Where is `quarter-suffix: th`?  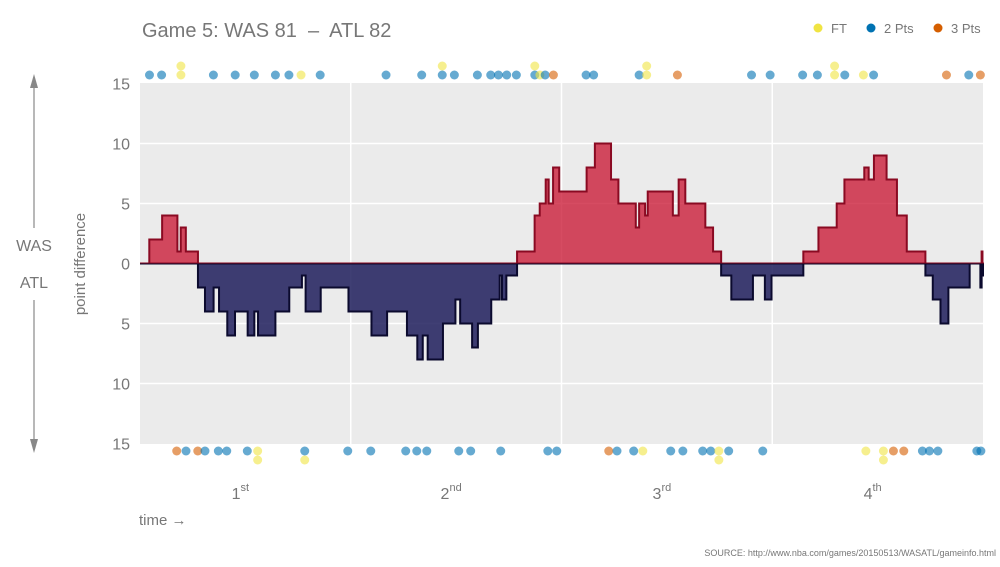
quarter-suffix: th is located at coordinates (876, 488).